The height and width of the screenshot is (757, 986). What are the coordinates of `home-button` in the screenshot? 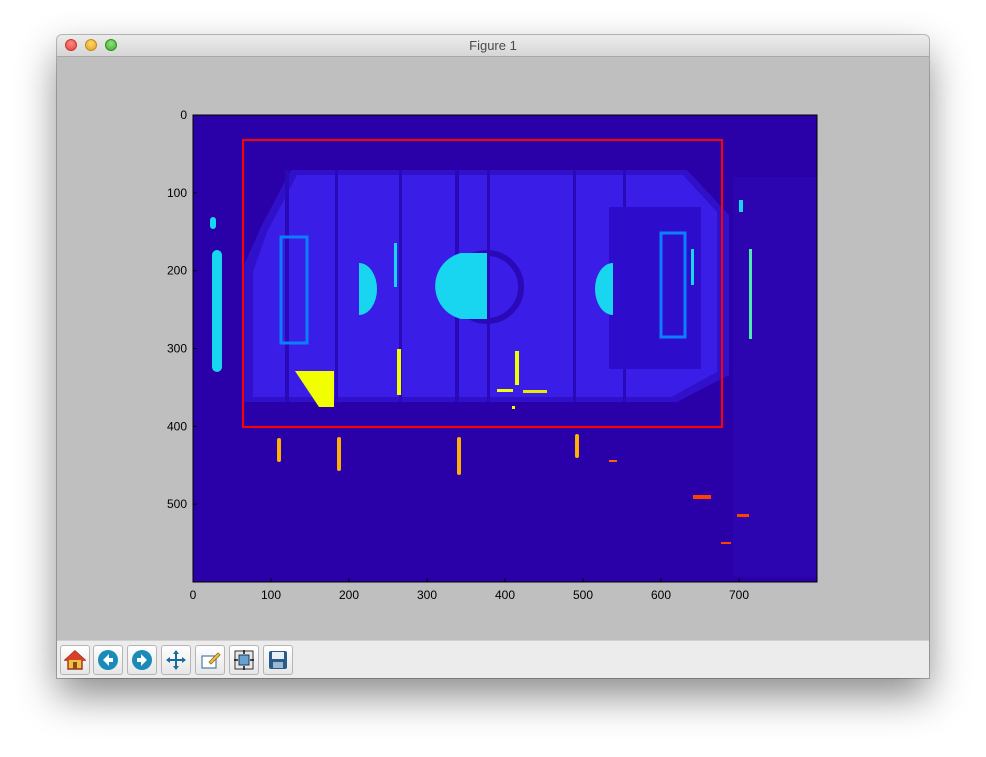 It's located at (75, 660).